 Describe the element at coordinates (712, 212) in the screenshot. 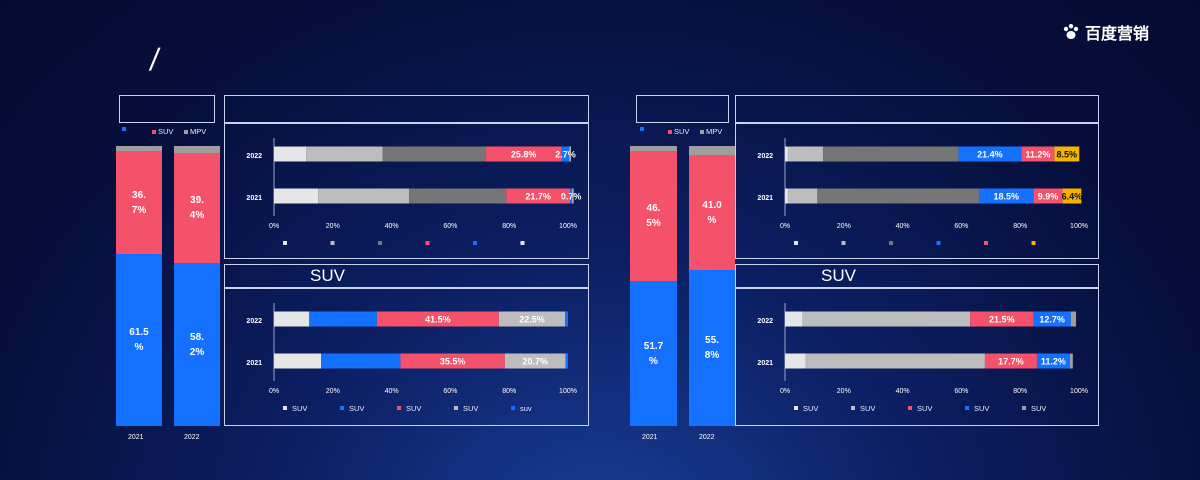

I see `column-segment-suv: 41.0 %` at that location.